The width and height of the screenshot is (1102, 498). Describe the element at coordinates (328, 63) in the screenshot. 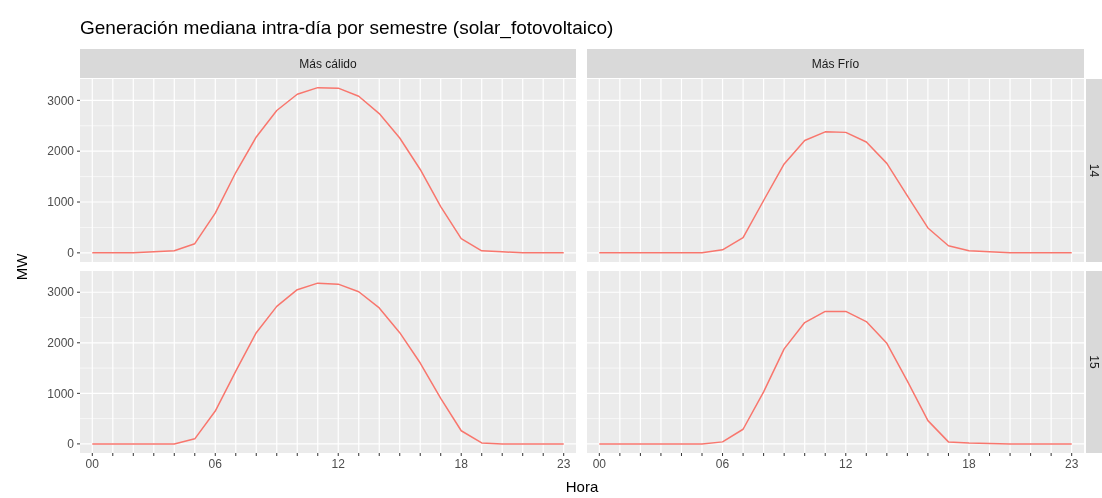

I see `chart-subtitle: Más cálido` at that location.